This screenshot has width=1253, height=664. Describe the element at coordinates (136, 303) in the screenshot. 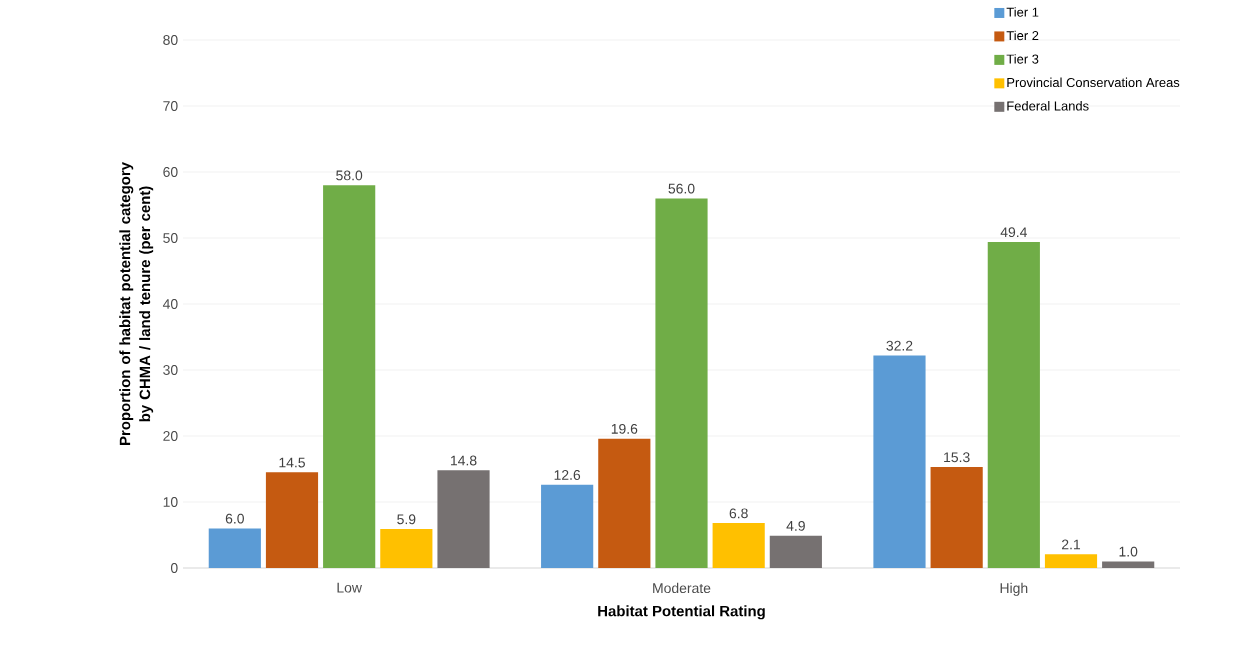

I see `y-axis-title: Proportion of habitat potential category by CHMA / land tenure (per cent)` at that location.